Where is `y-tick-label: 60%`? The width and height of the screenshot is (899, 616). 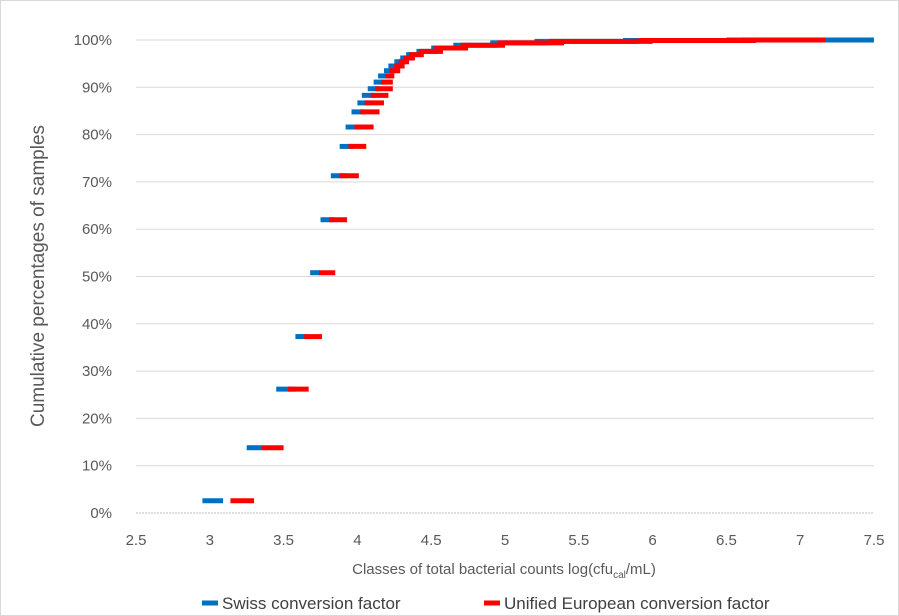
y-tick-label: 60% is located at coordinates (97, 229).